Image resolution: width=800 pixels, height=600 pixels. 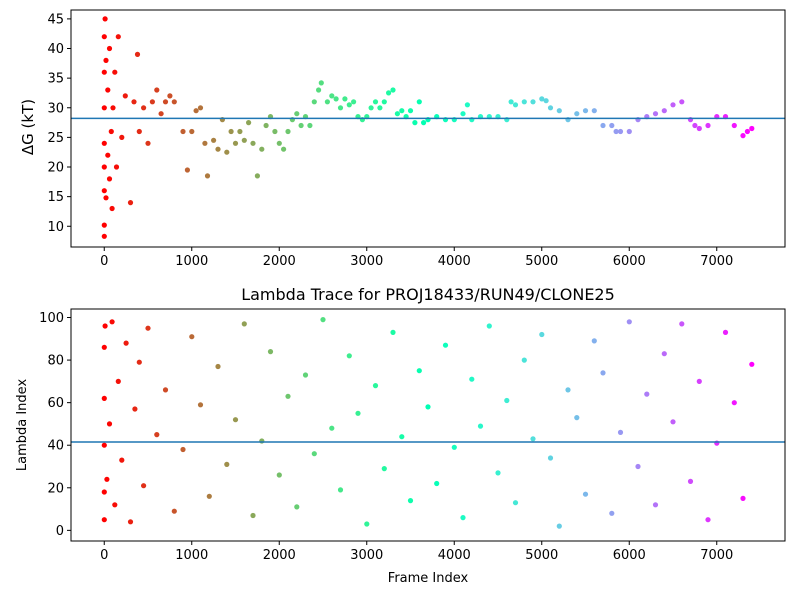 I want to click on lambda-y-ticks: 0 20 40 60 80 100, so click(x=55, y=425).